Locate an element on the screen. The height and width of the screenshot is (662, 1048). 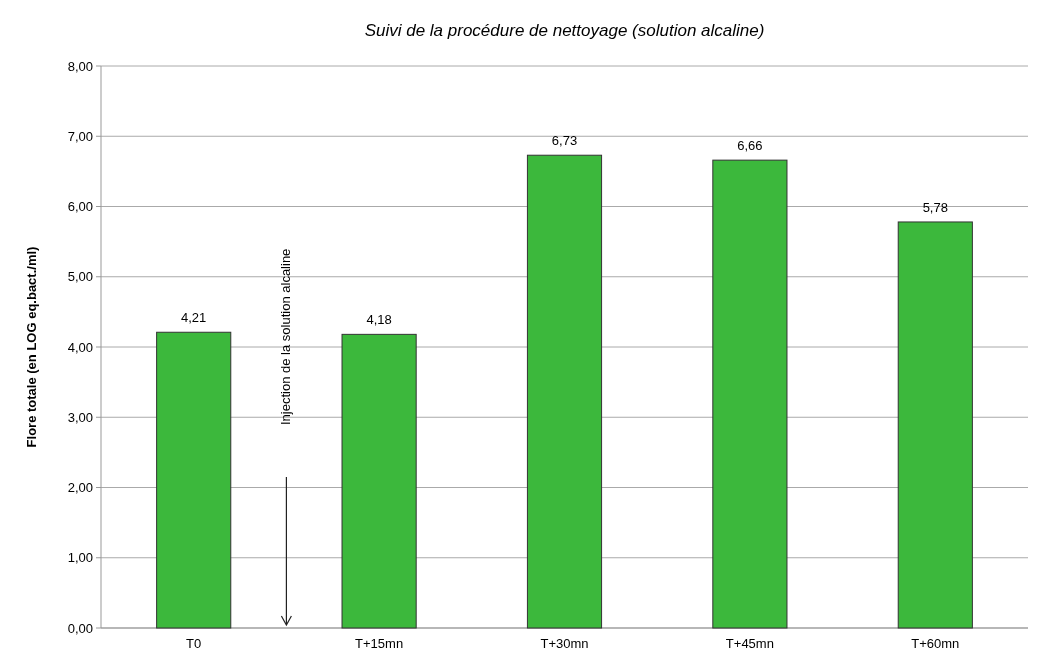
y-tick-label: 1,00 is located at coordinates (80, 558).